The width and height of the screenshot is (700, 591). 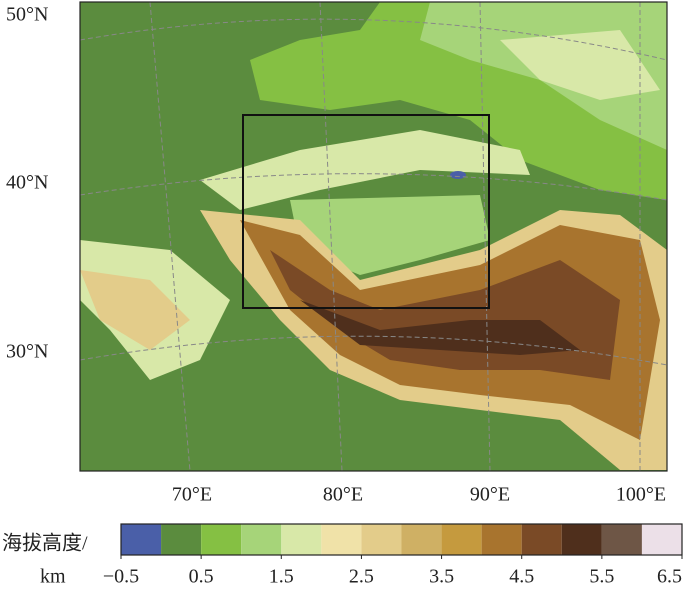 I want to click on lon-label: 70°E, so click(x=192, y=495).